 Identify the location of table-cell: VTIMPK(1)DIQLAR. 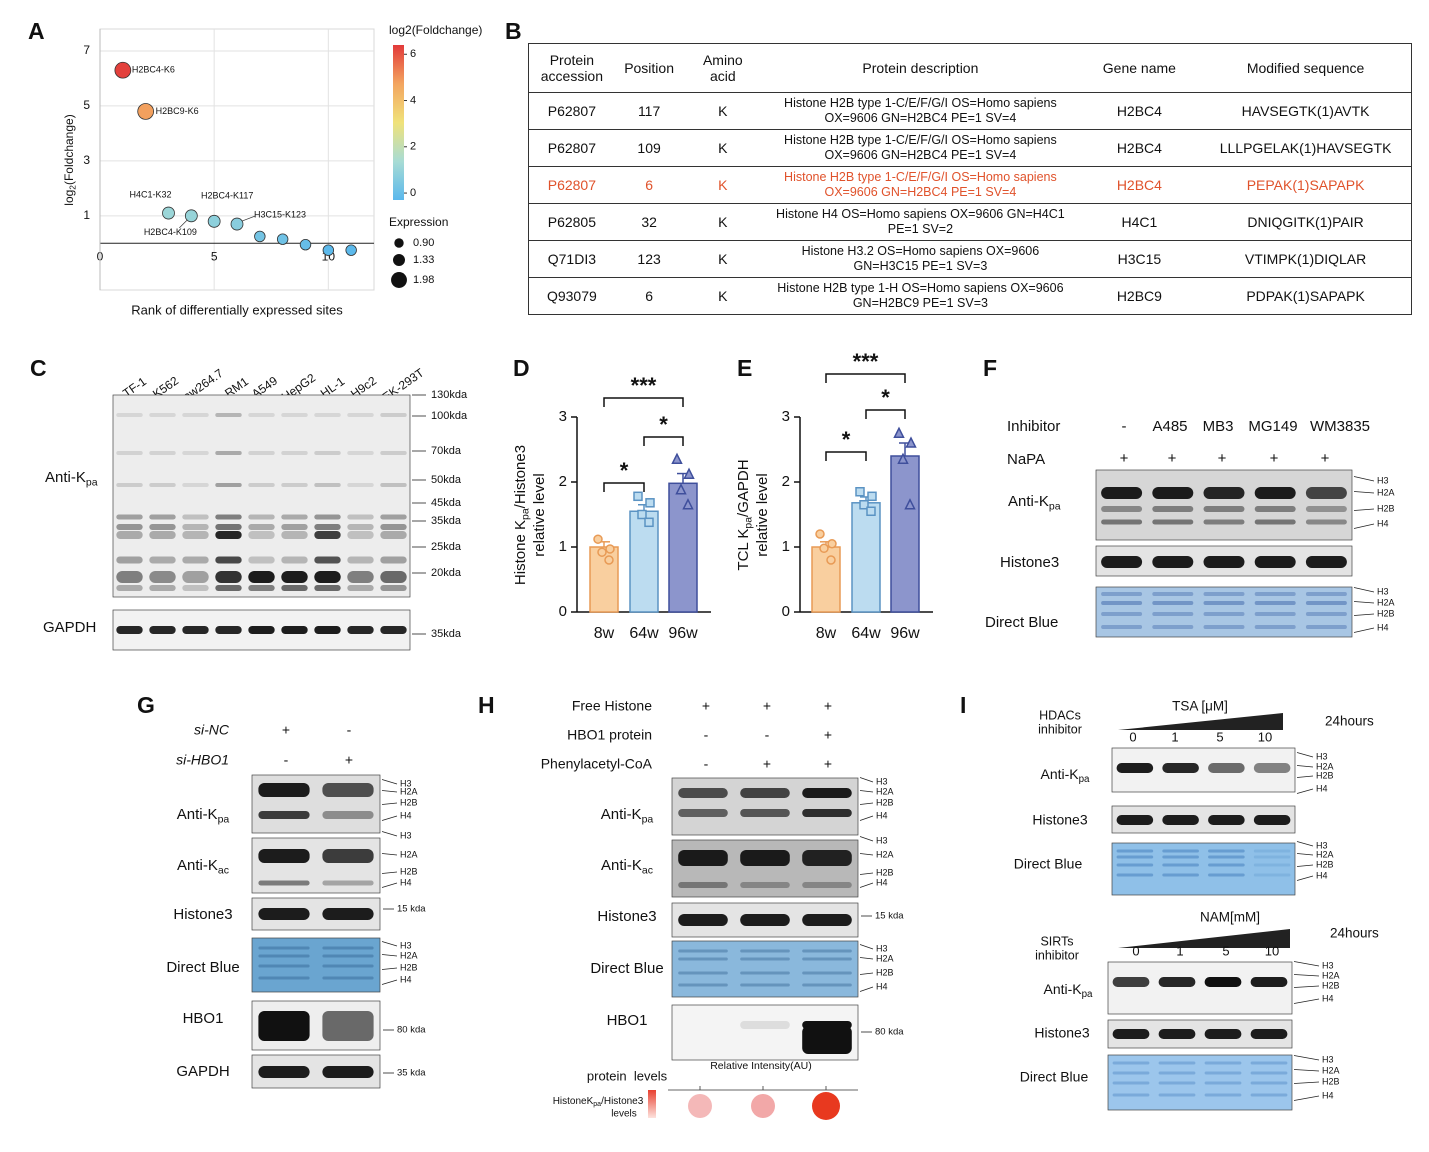
(1306, 259).